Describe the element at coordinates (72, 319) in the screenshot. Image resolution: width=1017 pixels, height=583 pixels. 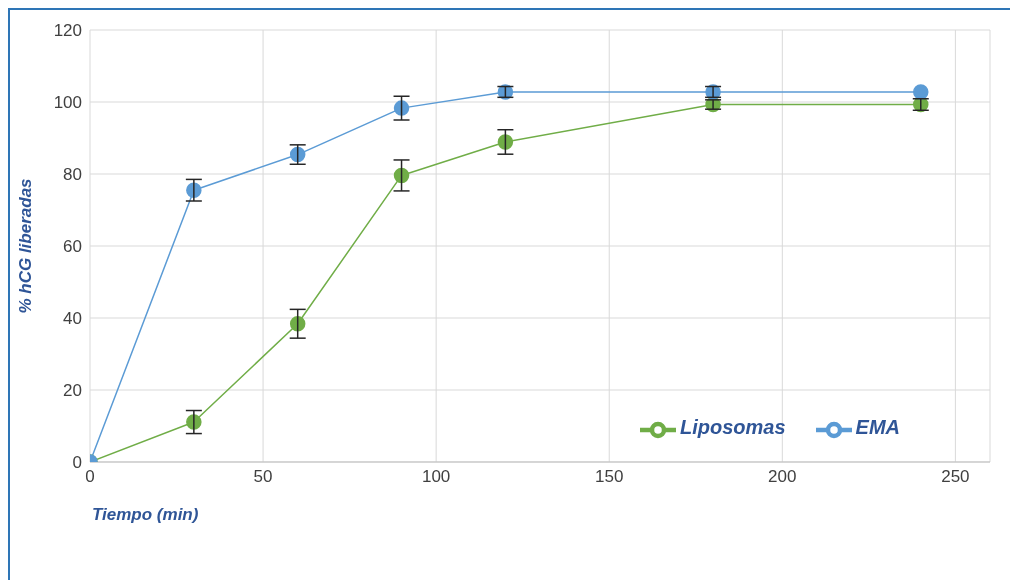
I see `y-tick-label: 40` at that location.